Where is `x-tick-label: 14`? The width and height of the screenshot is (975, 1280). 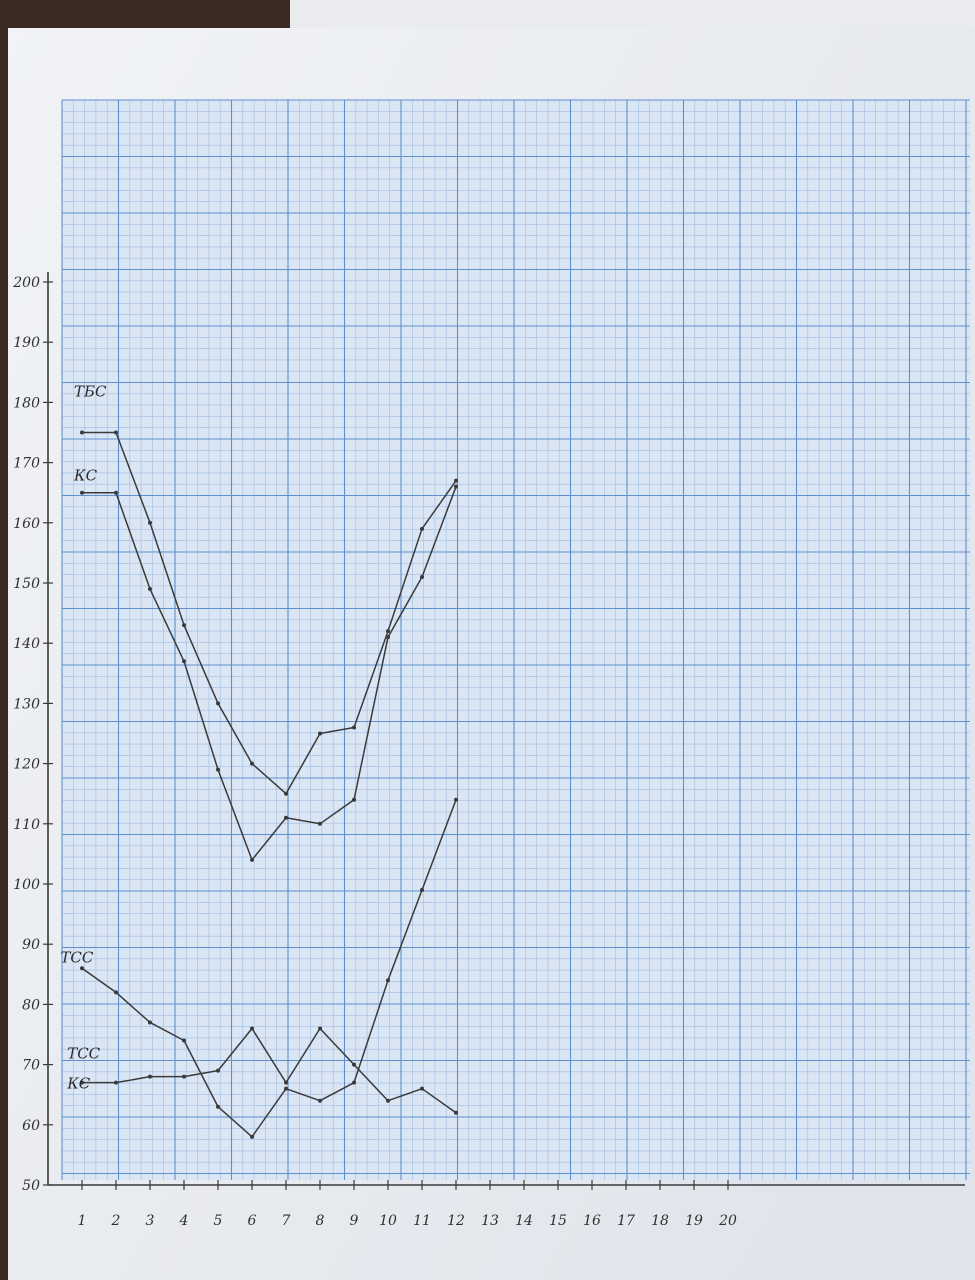 x-tick-label: 14 is located at coordinates (524, 1221).